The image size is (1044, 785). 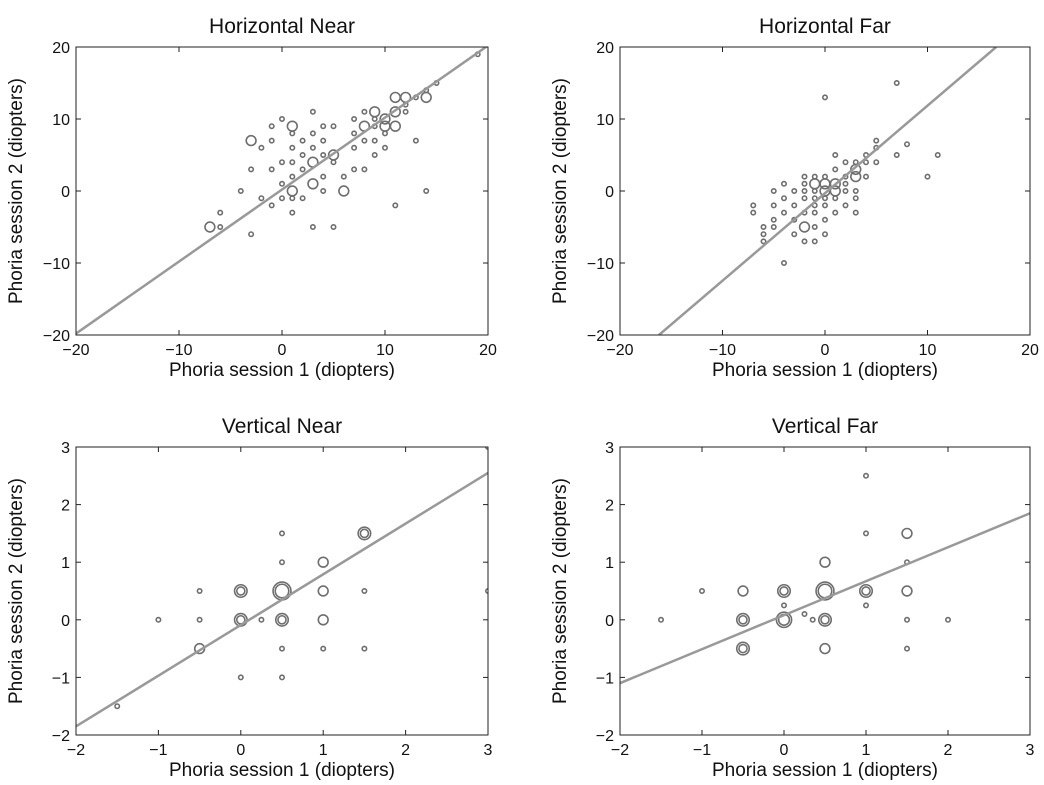 What do you see at coordinates (16, 591) in the screenshot?
I see `vertical-near-y-axis-label: Phoria session 2 (diopters)` at bounding box center [16, 591].